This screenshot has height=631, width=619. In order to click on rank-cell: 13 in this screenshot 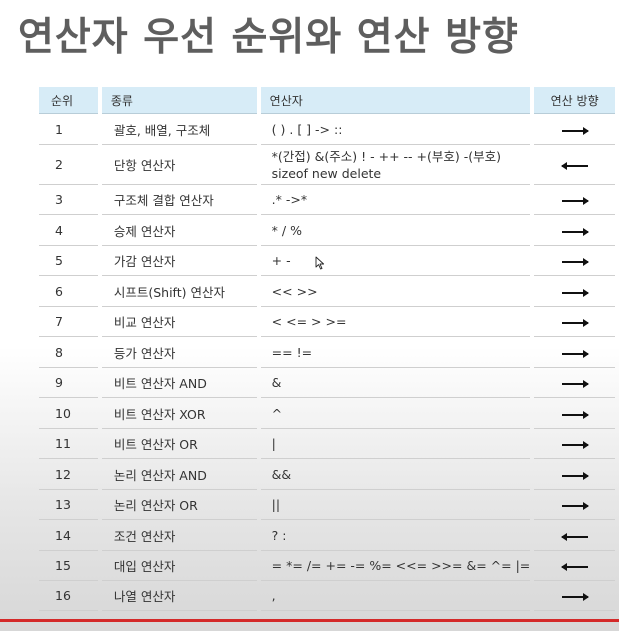, I will do `click(68, 505)`.